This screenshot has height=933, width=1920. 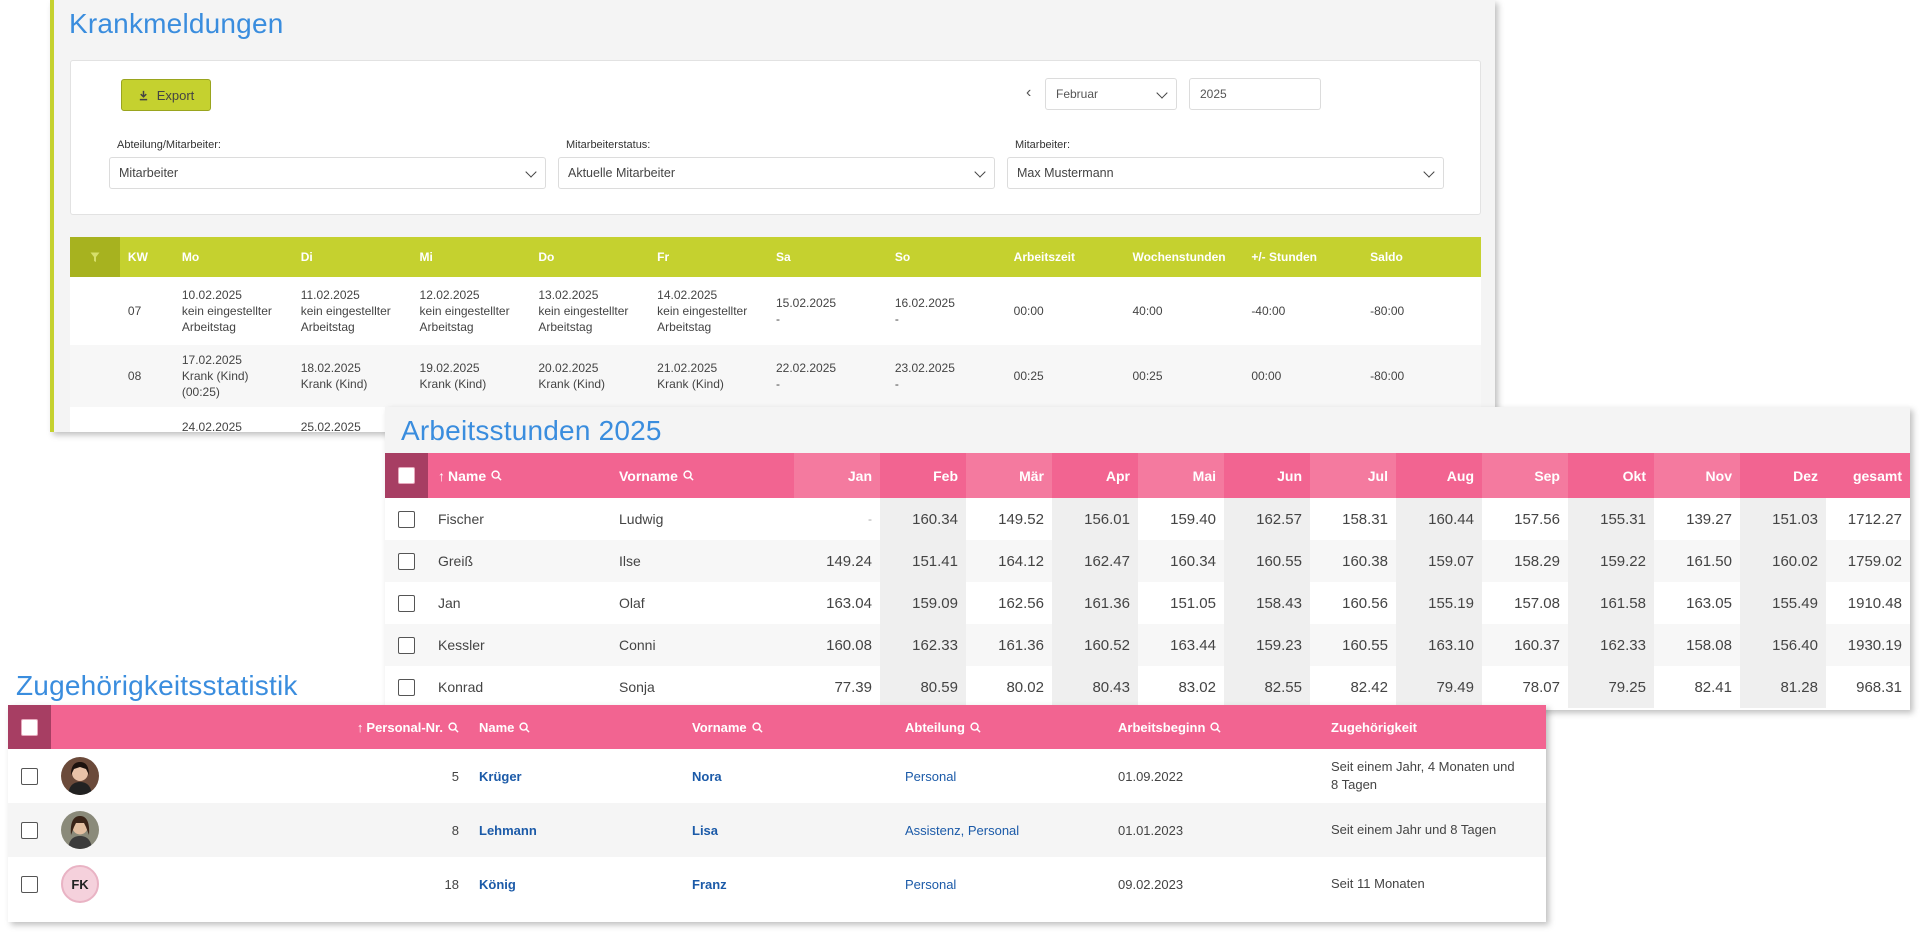 I want to click on vorname-cell: Lisa, so click(x=788, y=830).